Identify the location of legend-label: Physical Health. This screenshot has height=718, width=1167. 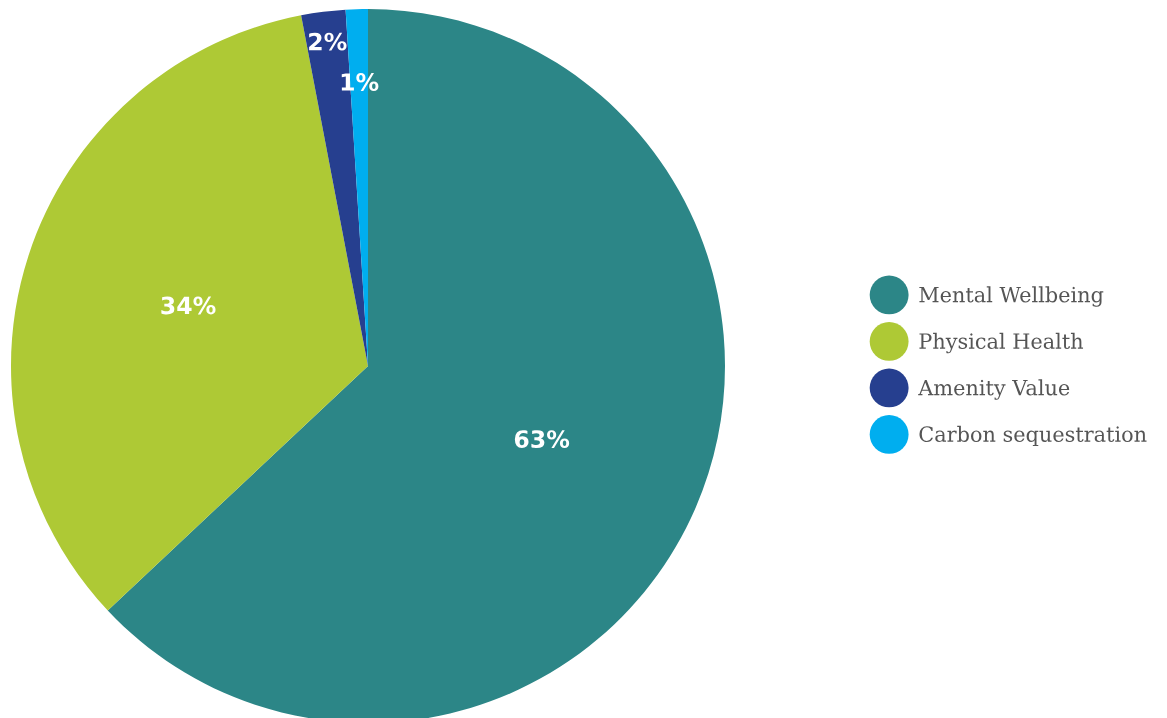
(1001, 343).